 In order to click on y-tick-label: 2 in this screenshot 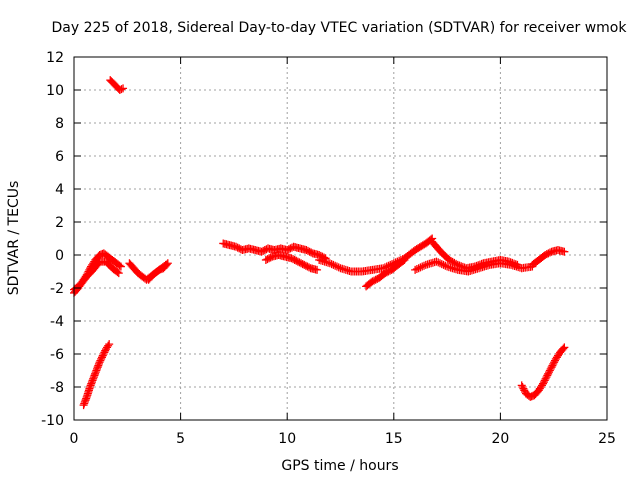, I will do `click(59, 223)`.